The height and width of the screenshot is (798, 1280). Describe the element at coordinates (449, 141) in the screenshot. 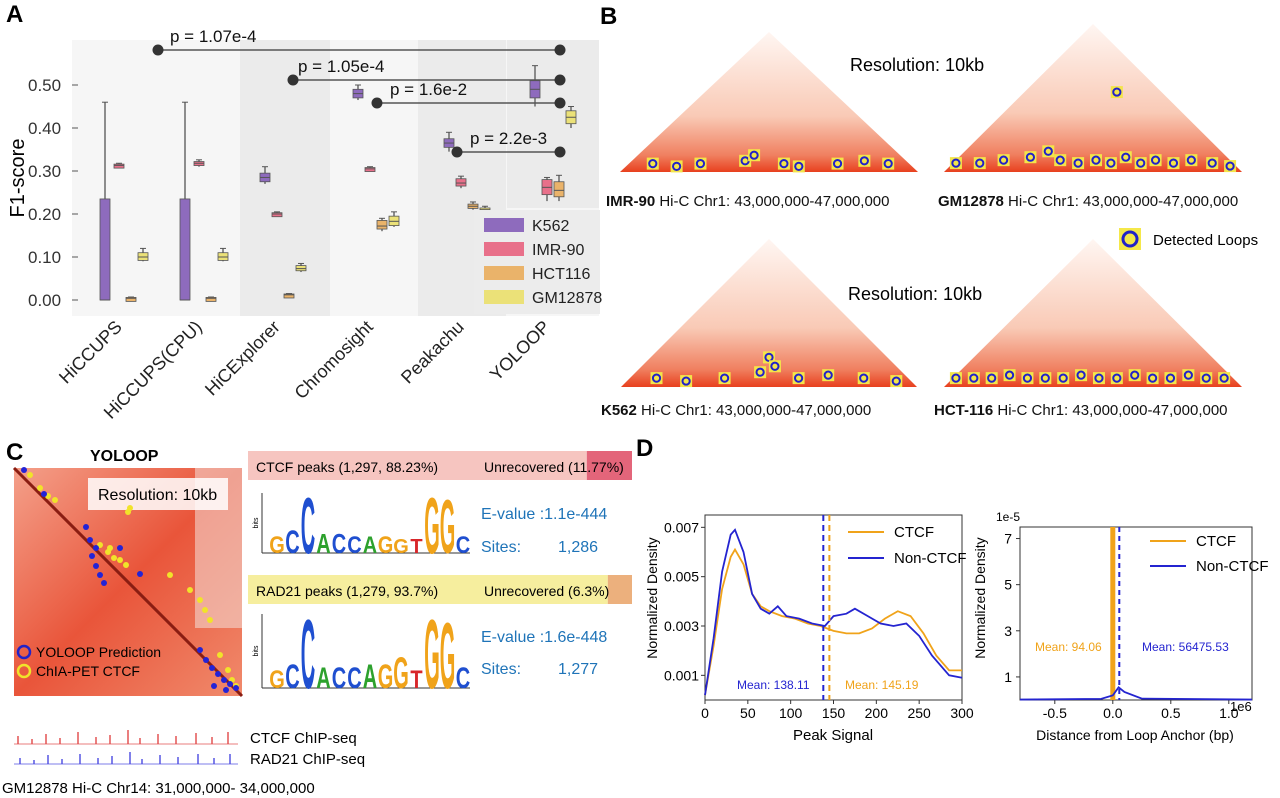

I see `box-K562-Peakachu` at that location.